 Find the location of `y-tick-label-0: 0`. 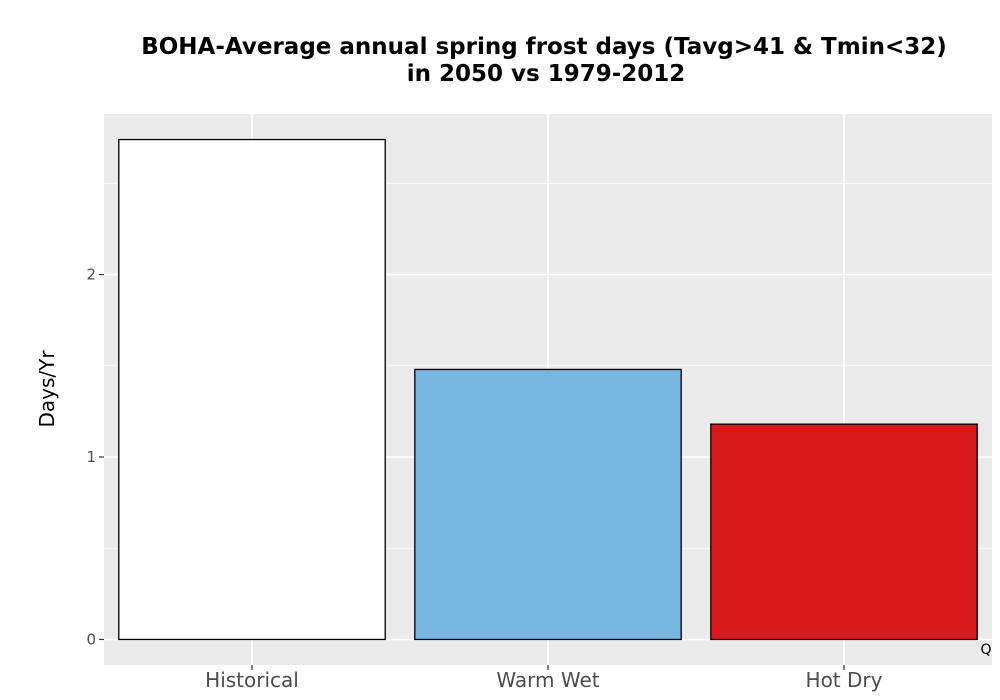

y-tick-label-0: 0 is located at coordinates (91, 639).